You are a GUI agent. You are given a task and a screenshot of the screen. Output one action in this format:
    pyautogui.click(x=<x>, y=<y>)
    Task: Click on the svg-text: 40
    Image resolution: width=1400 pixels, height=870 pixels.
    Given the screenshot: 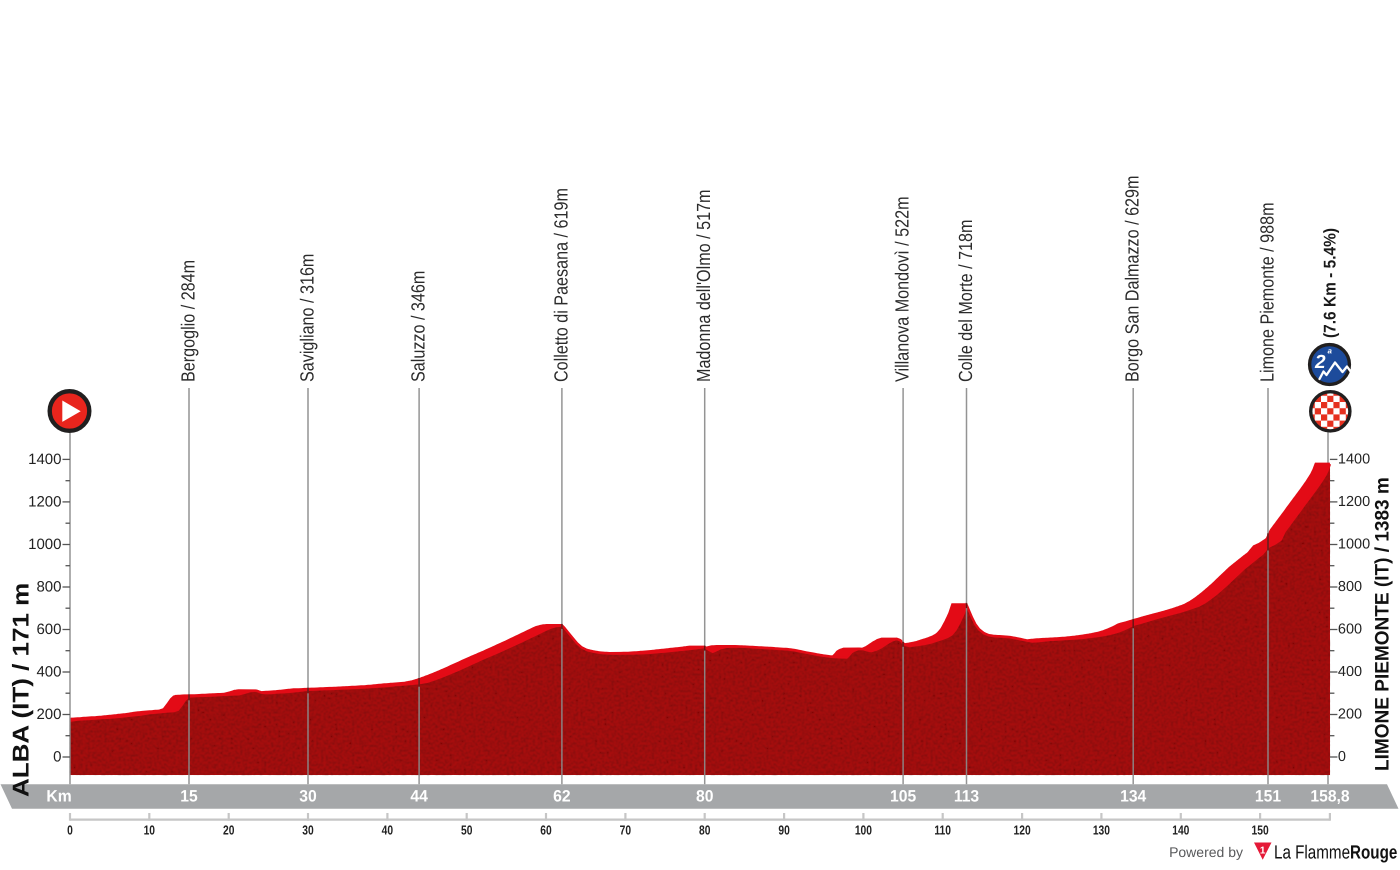 What is the action you would take?
    pyautogui.click(x=387, y=830)
    